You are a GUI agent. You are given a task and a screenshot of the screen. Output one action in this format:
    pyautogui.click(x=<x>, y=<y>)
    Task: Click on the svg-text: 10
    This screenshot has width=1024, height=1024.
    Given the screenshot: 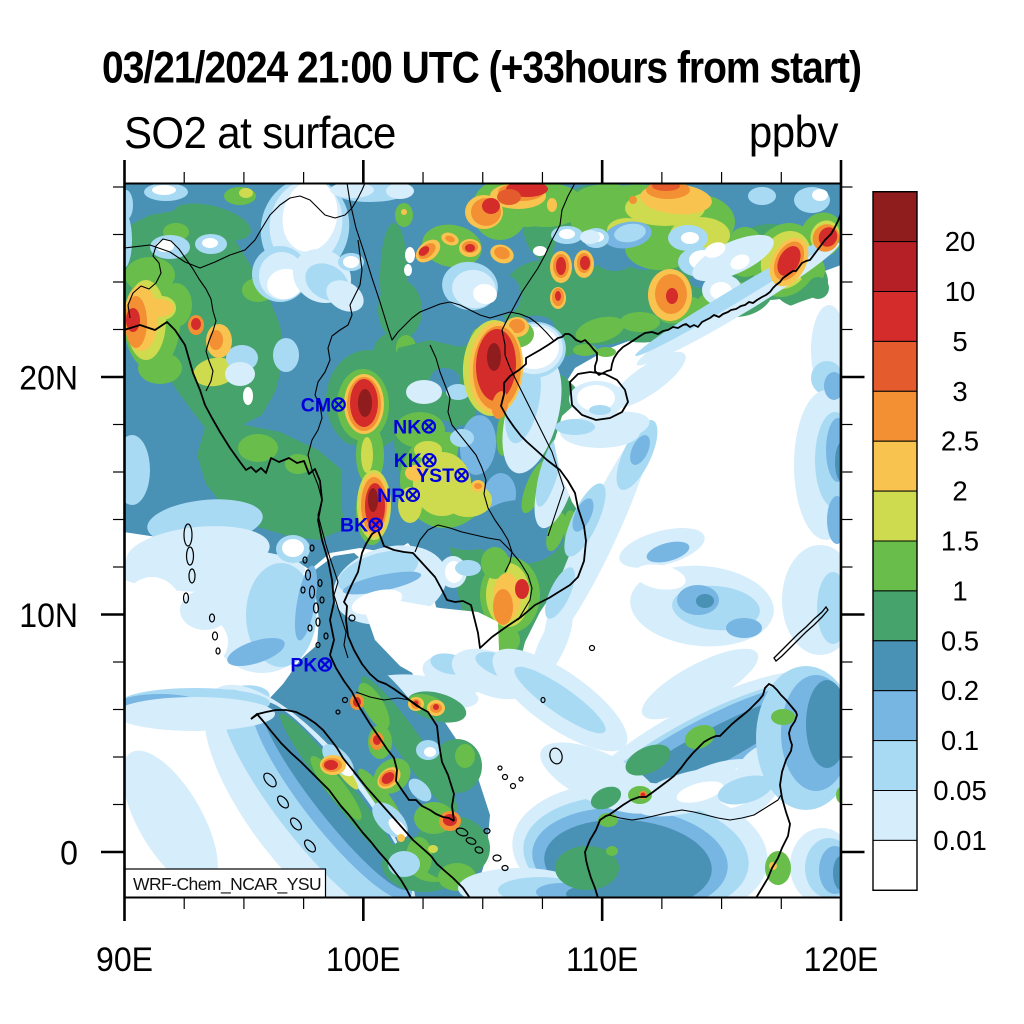 What is the action you would take?
    pyautogui.click(x=960, y=291)
    